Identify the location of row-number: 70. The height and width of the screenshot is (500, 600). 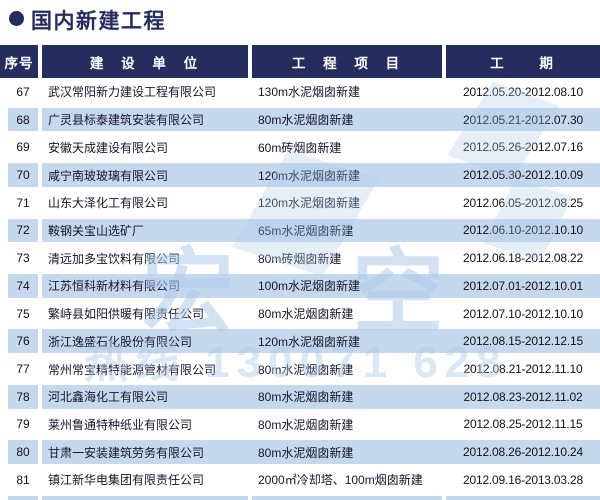
(23, 175).